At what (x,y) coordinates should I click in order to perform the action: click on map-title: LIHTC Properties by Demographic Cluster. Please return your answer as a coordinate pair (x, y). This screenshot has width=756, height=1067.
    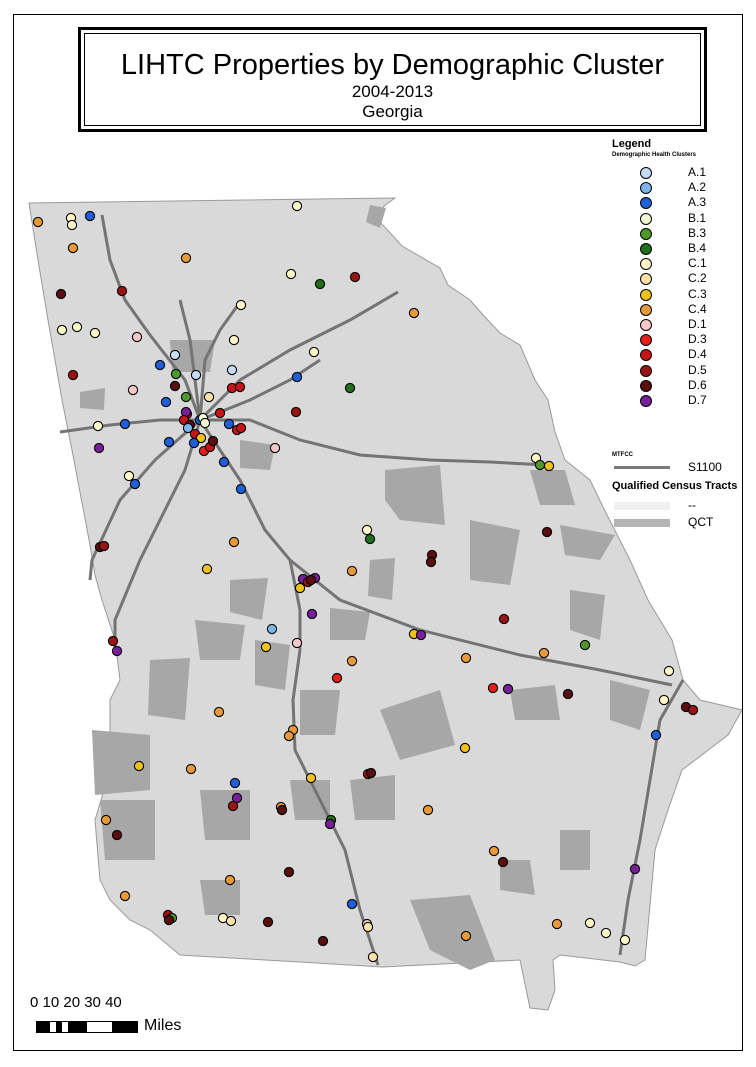
    Looking at the image, I should click on (392, 65).